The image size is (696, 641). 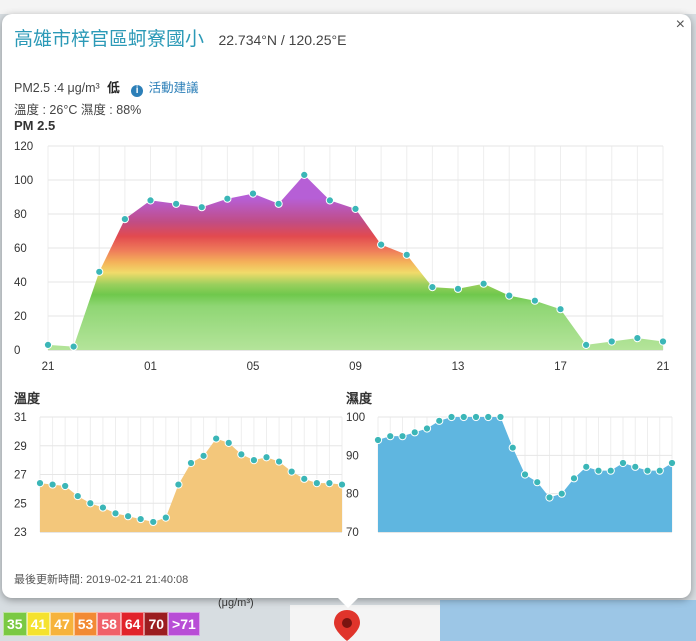 What do you see at coordinates (355, 367) in the screenshot?
I see `x-tick-label: 09` at bounding box center [355, 367].